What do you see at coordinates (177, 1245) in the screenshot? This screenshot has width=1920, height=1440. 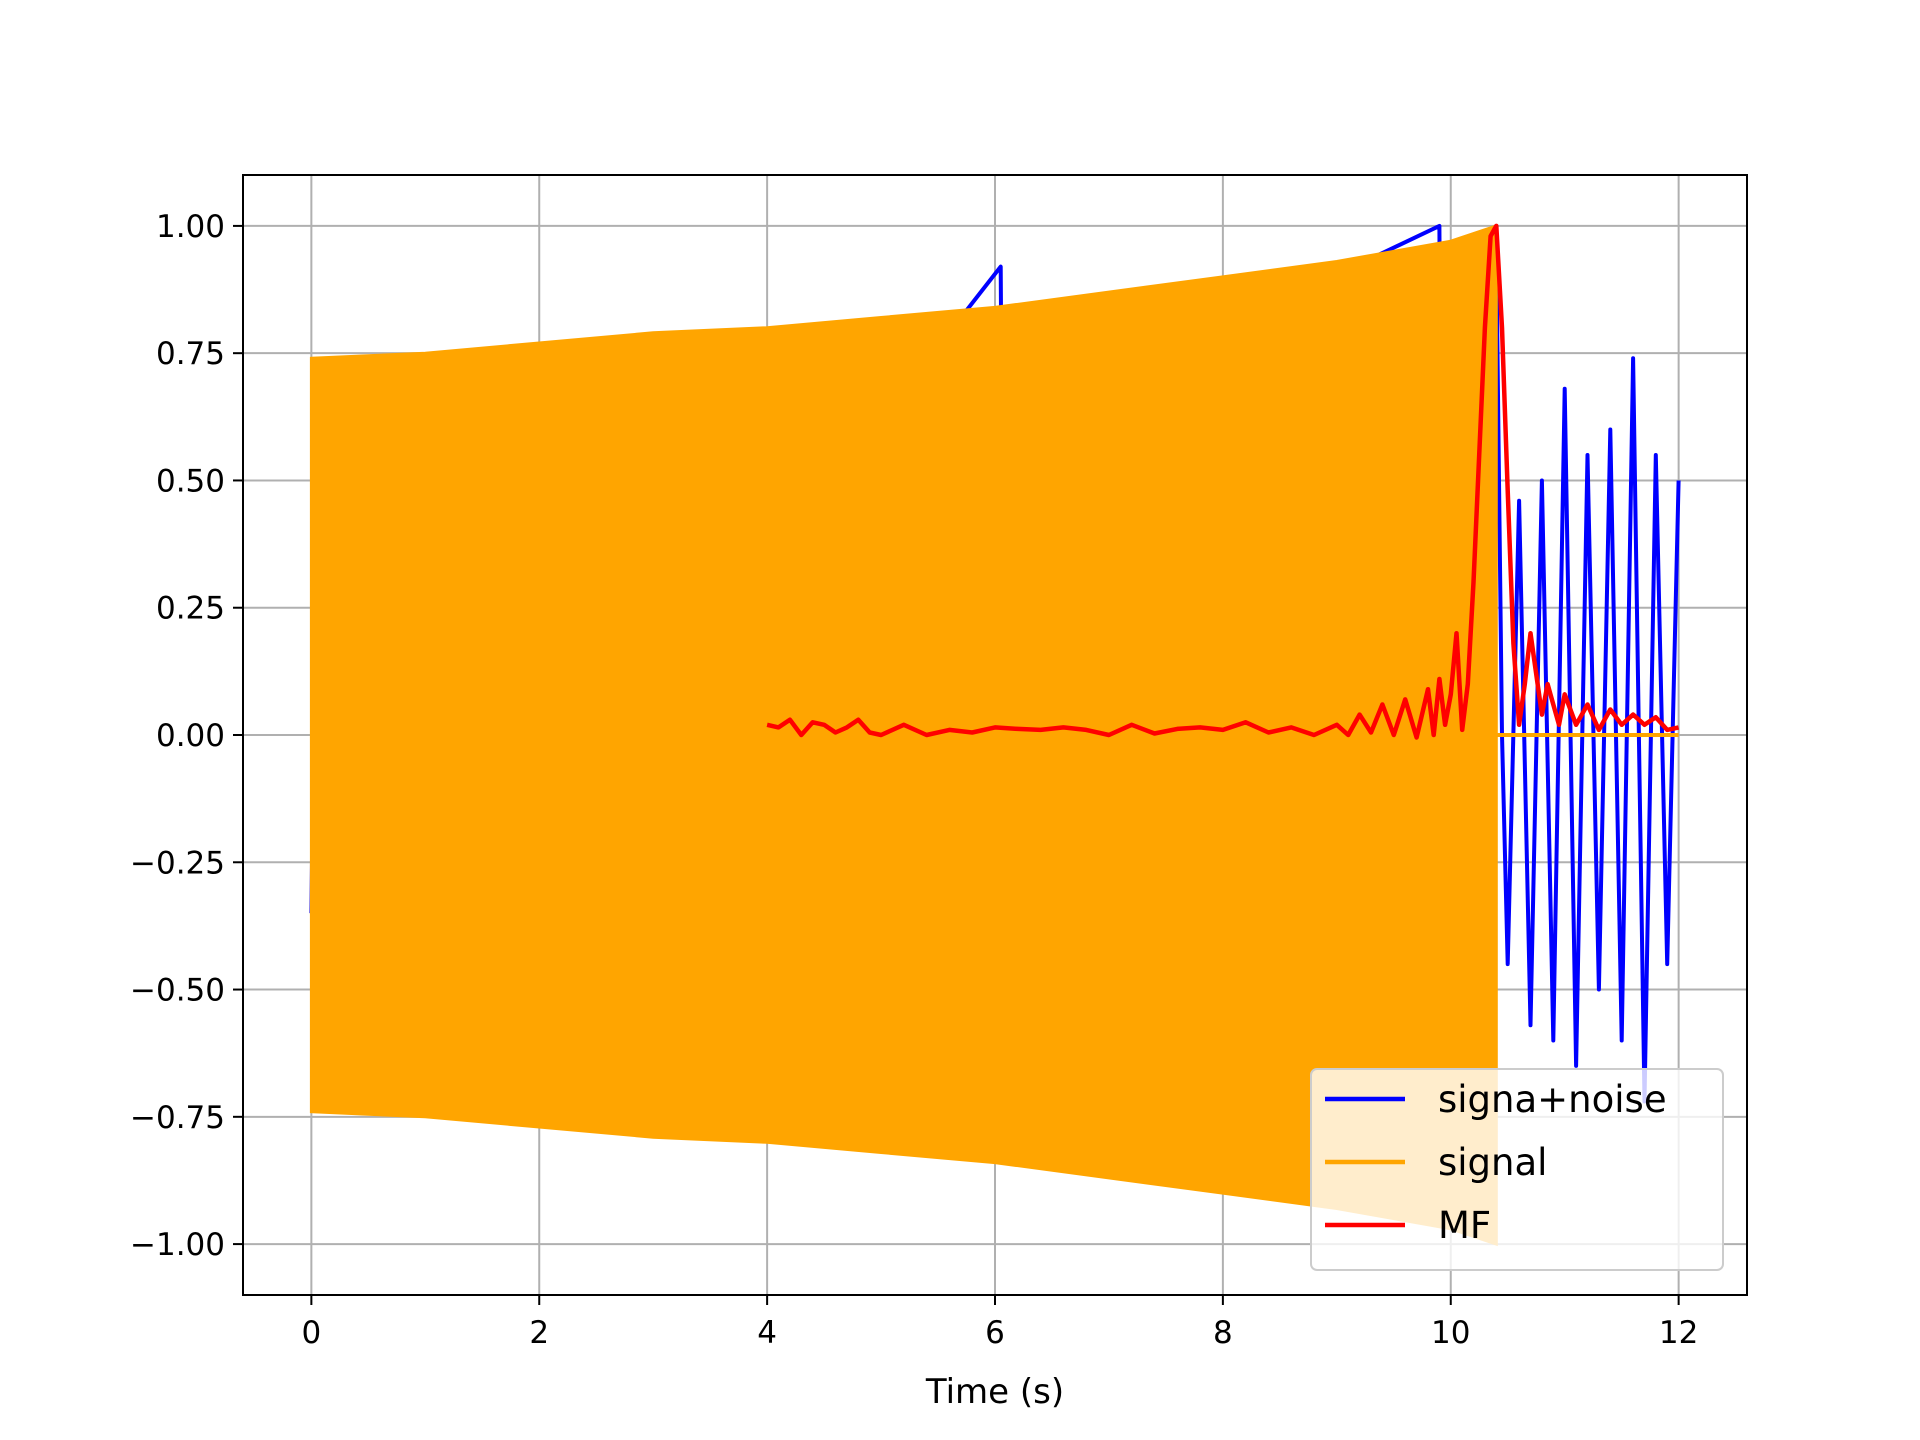 I see `y-tick-label: −1.00` at bounding box center [177, 1245].